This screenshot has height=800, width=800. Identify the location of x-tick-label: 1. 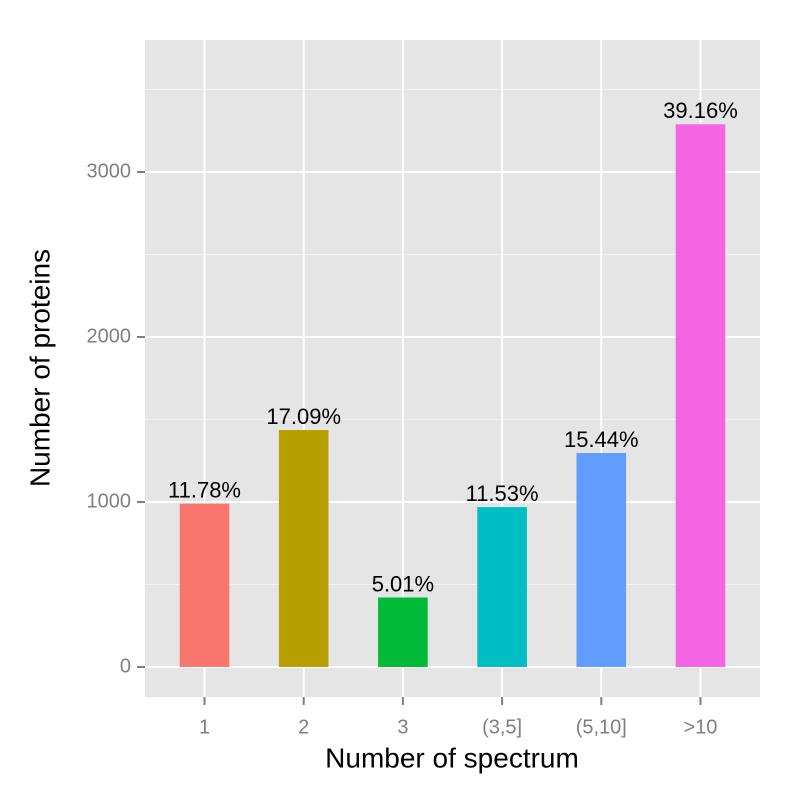
(204, 727).